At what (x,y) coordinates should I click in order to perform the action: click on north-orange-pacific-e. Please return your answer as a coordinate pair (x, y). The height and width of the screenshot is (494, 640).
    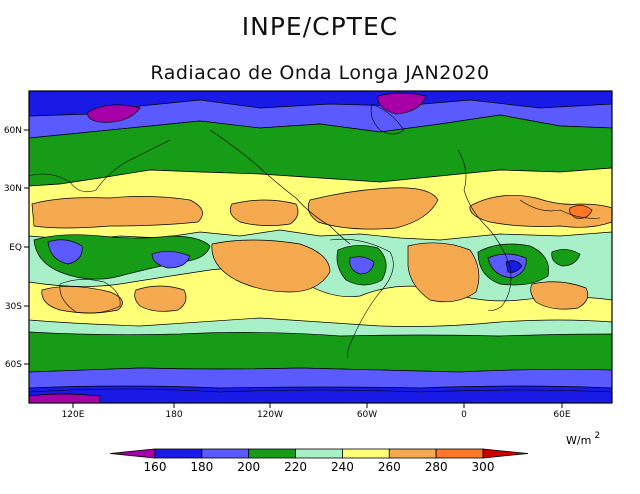
    Looking at the image, I should click on (264, 212).